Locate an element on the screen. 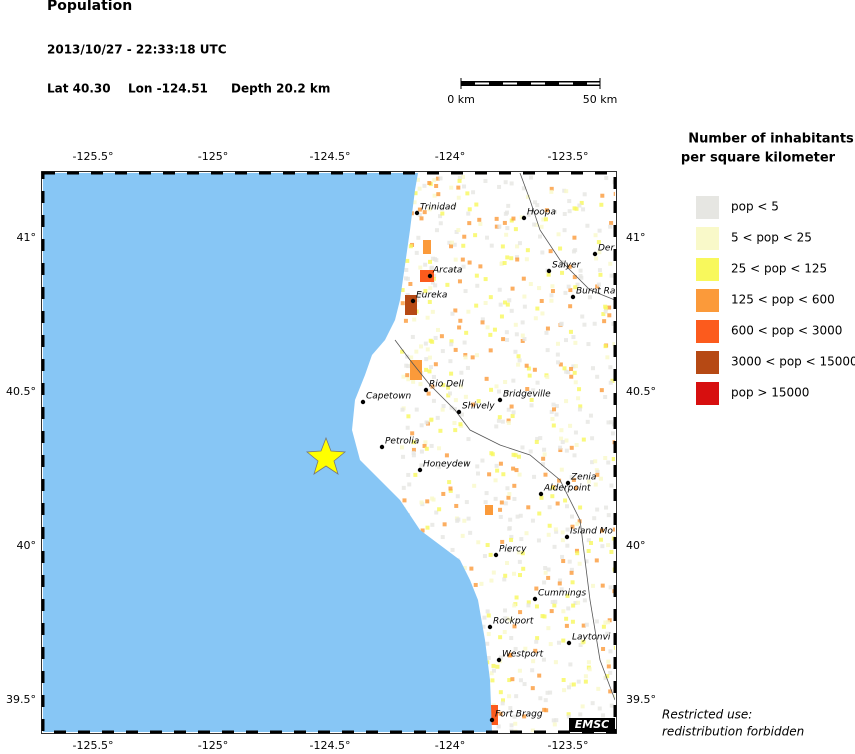  lon-label: -125.5° is located at coordinates (93, 745).